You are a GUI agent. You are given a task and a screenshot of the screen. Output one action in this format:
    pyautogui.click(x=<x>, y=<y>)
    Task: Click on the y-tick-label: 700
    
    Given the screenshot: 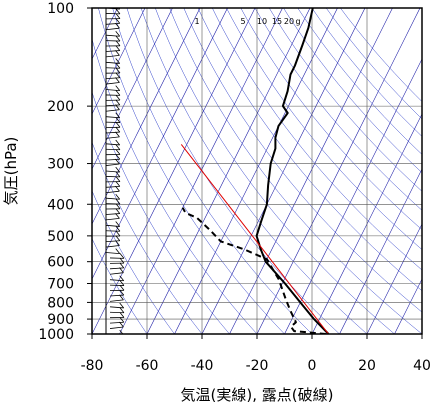 What is the action you would take?
    pyautogui.click(x=60, y=285)
    